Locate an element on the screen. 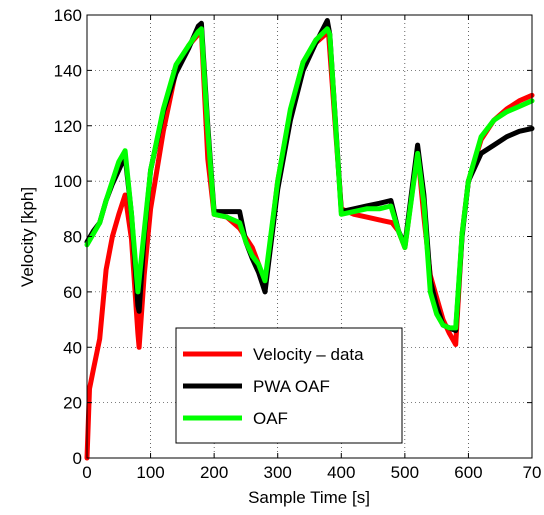 Image resolution: width=544 pixels, height=515 pixels. y-tick-label: 20 is located at coordinates (72, 403).